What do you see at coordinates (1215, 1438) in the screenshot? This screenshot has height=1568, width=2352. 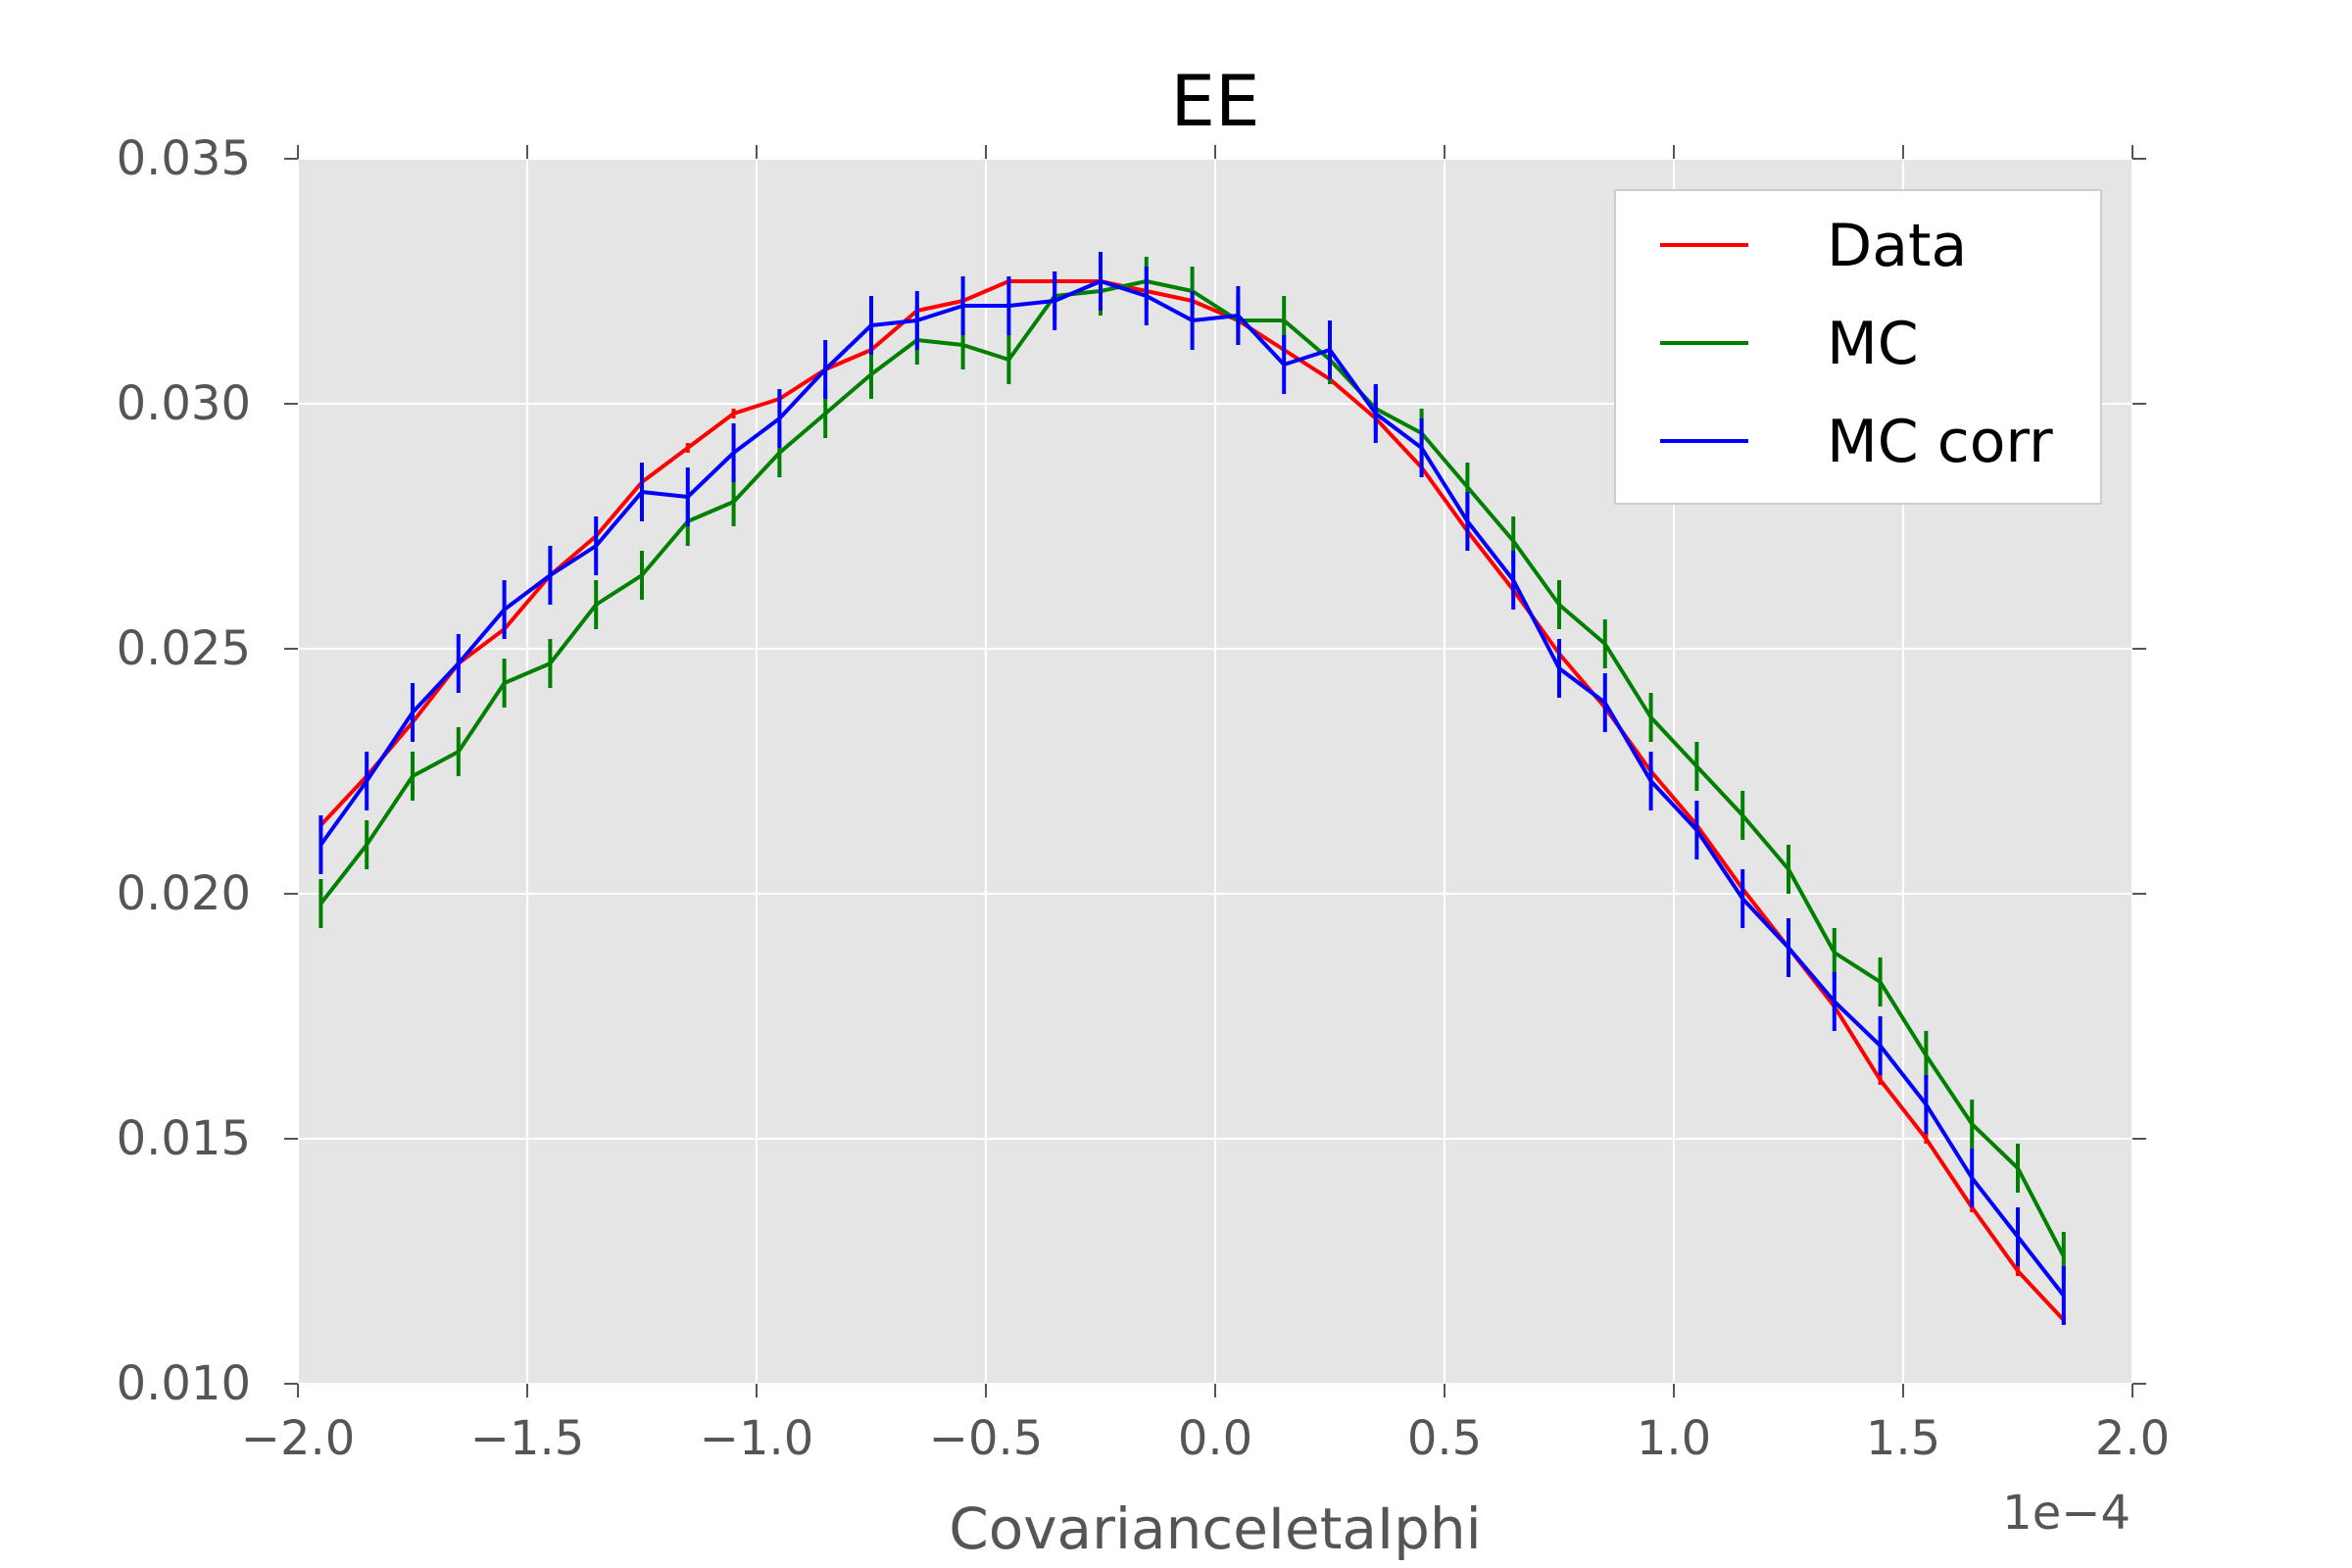 I see `x-tick-label: 0.0` at bounding box center [1215, 1438].